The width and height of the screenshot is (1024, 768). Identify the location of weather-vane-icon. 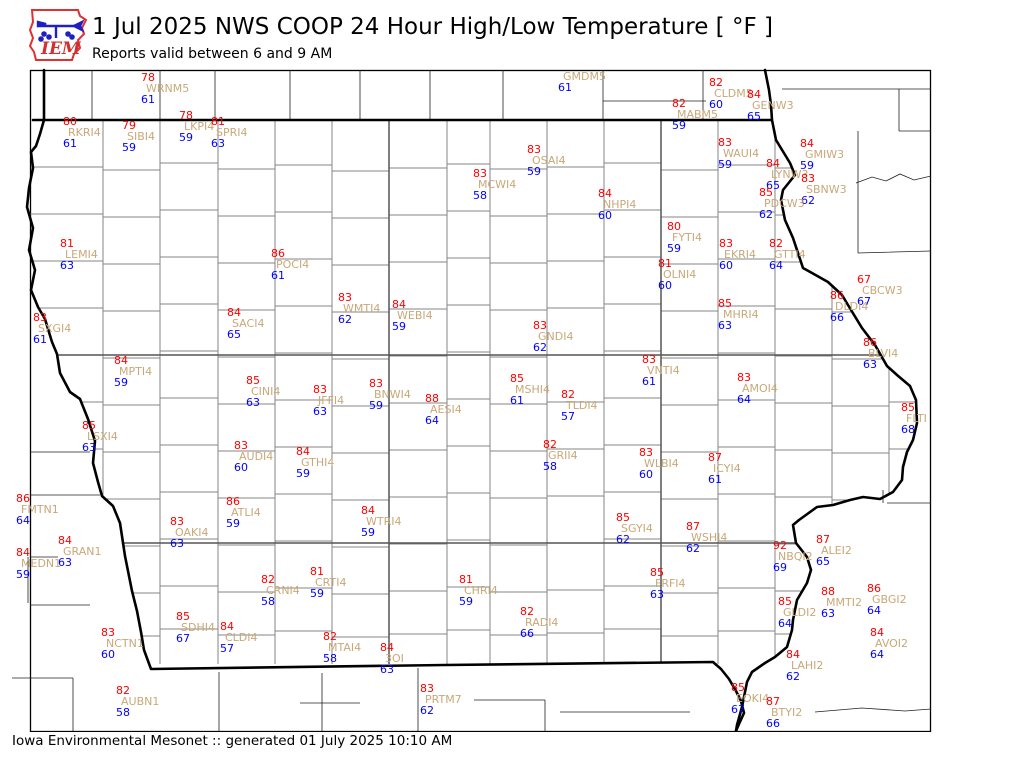
(60, 30).